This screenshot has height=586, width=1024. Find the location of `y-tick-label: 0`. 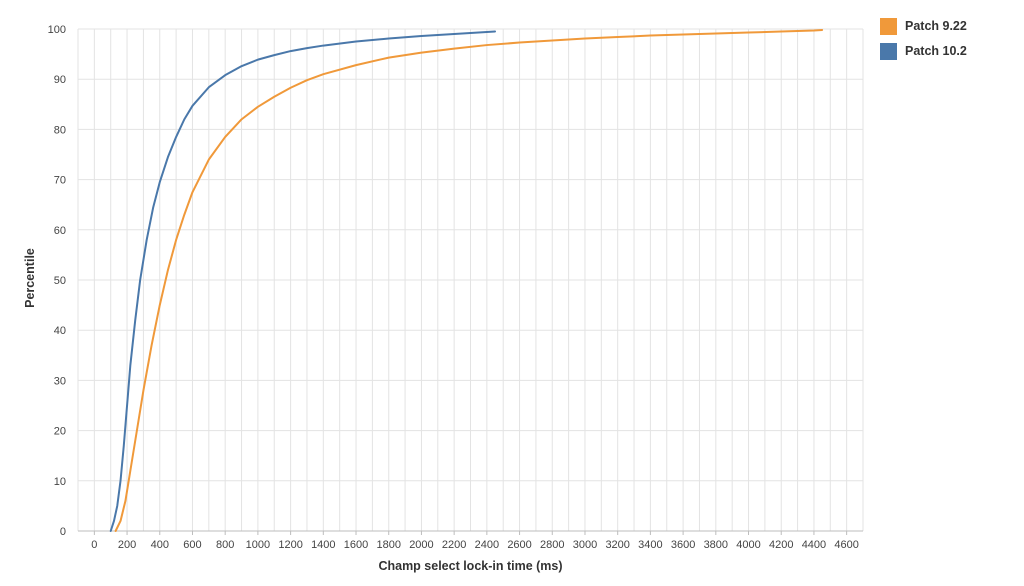

y-tick-label: 0 is located at coordinates (63, 532).